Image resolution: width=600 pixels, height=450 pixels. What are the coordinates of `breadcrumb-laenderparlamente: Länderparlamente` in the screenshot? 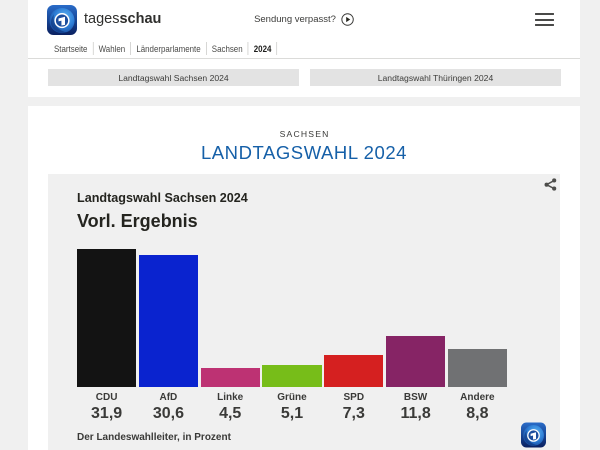 It's located at (168, 48).